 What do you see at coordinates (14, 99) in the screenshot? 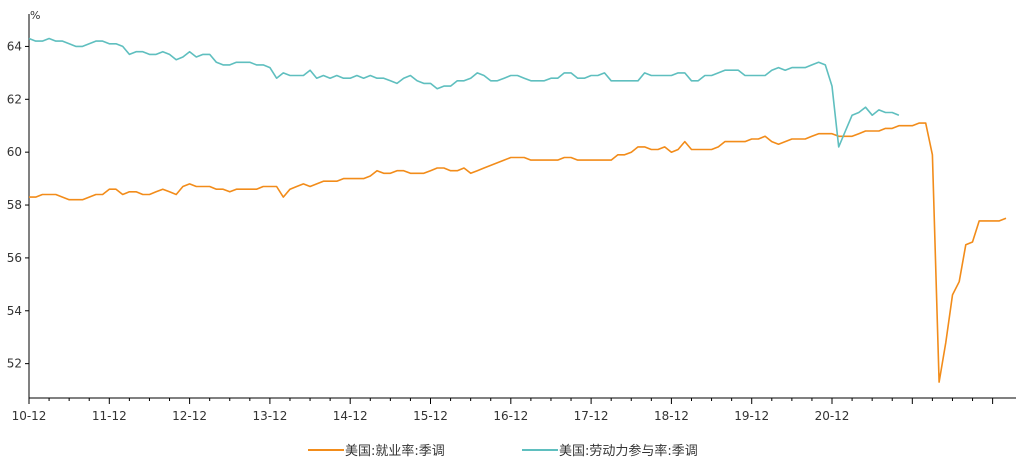
I see `y-tick-label: 62` at bounding box center [14, 99].